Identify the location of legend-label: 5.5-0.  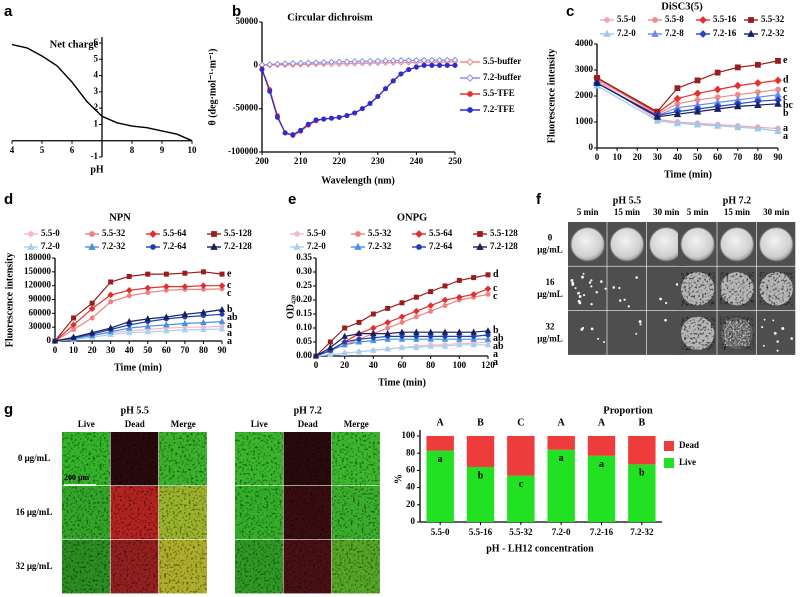
(50, 233).